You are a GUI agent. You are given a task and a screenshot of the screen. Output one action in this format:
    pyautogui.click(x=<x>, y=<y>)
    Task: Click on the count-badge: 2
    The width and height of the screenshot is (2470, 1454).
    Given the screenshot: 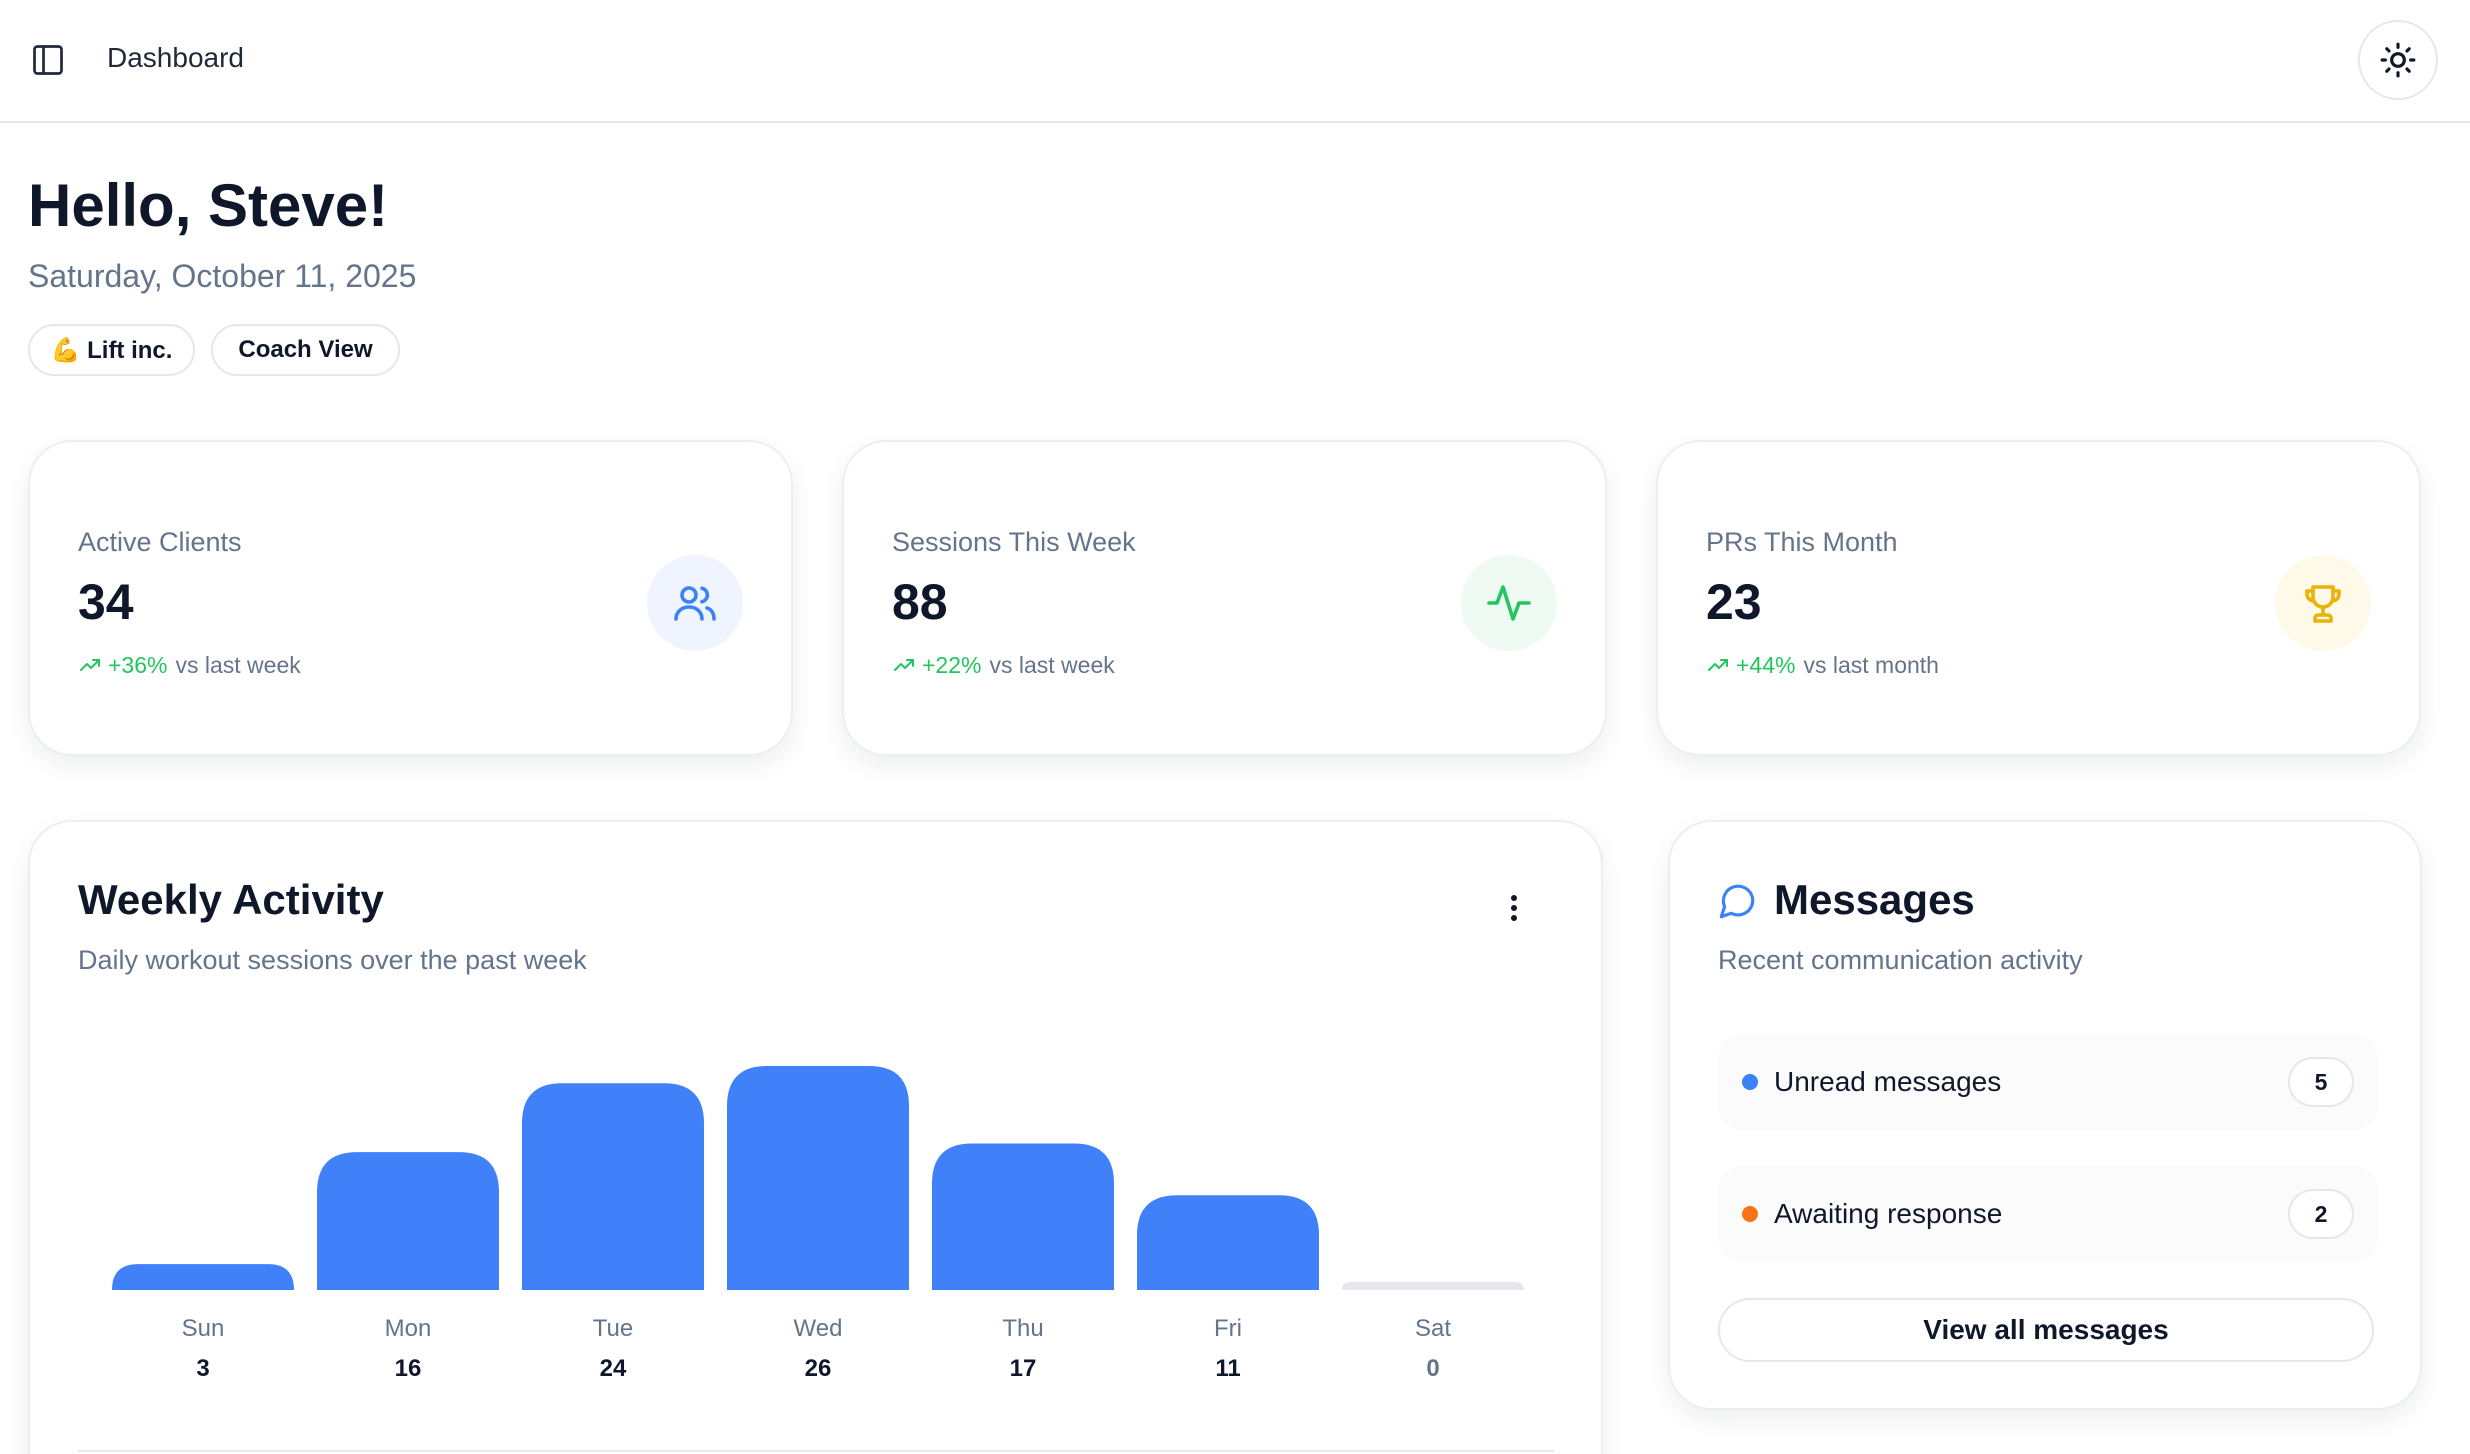 What is the action you would take?
    pyautogui.click(x=2321, y=1214)
    